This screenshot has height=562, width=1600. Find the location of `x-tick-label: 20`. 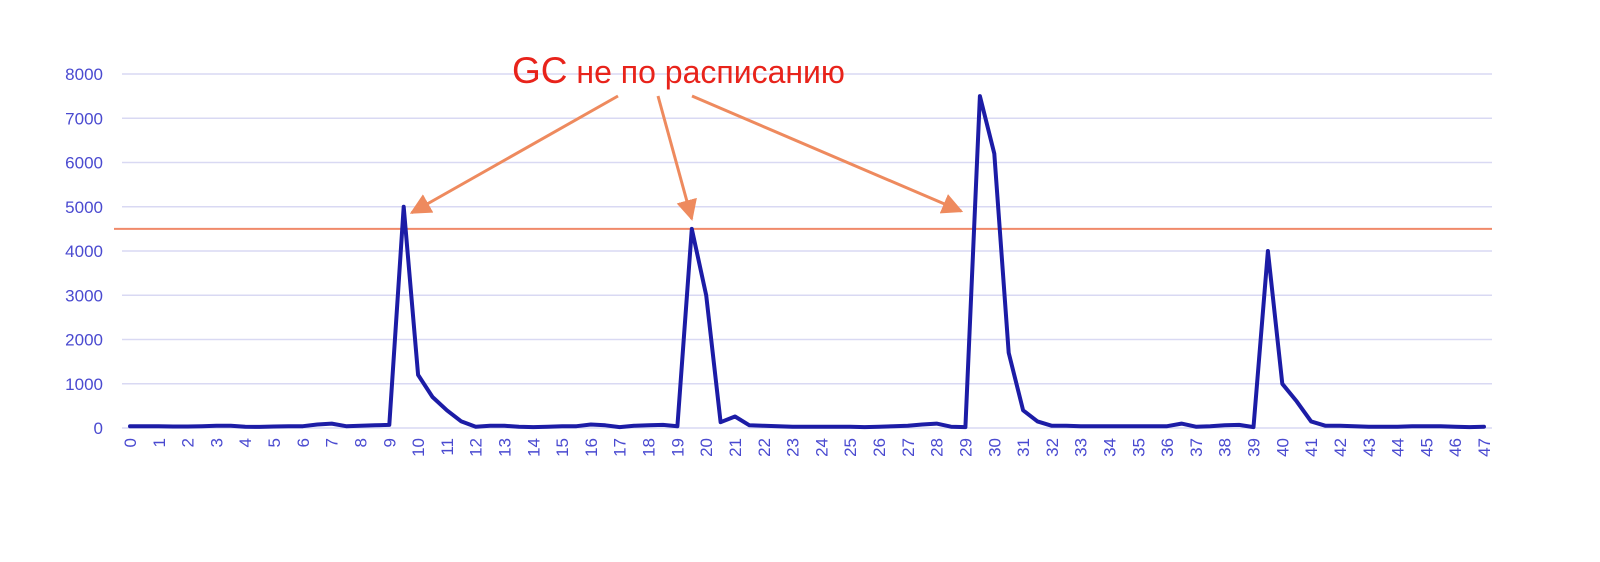

x-tick-label: 20 is located at coordinates (706, 447).